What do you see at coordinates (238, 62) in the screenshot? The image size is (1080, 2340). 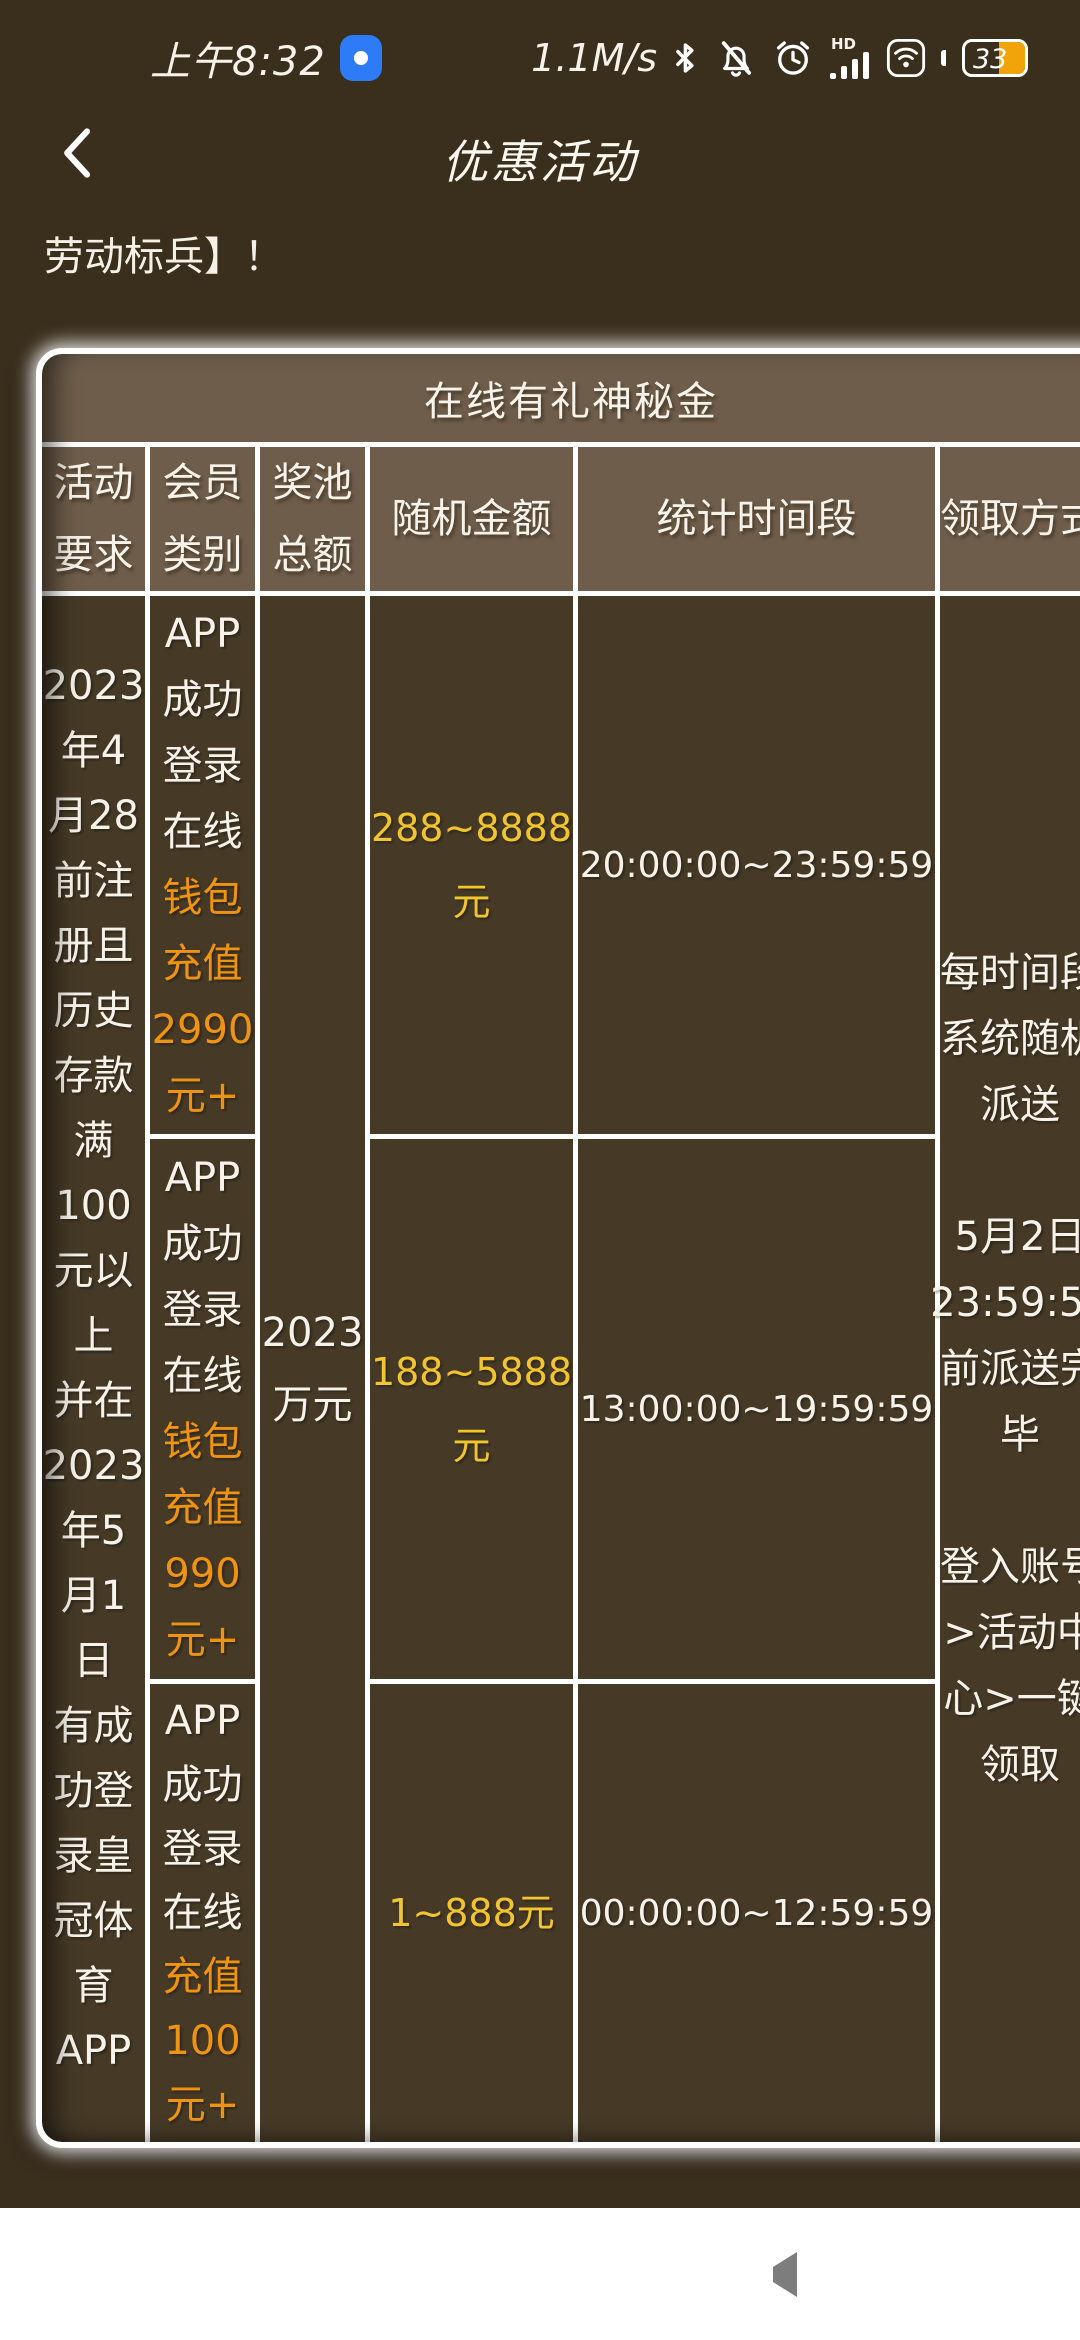 I see `status-time: 上午8:32` at bounding box center [238, 62].